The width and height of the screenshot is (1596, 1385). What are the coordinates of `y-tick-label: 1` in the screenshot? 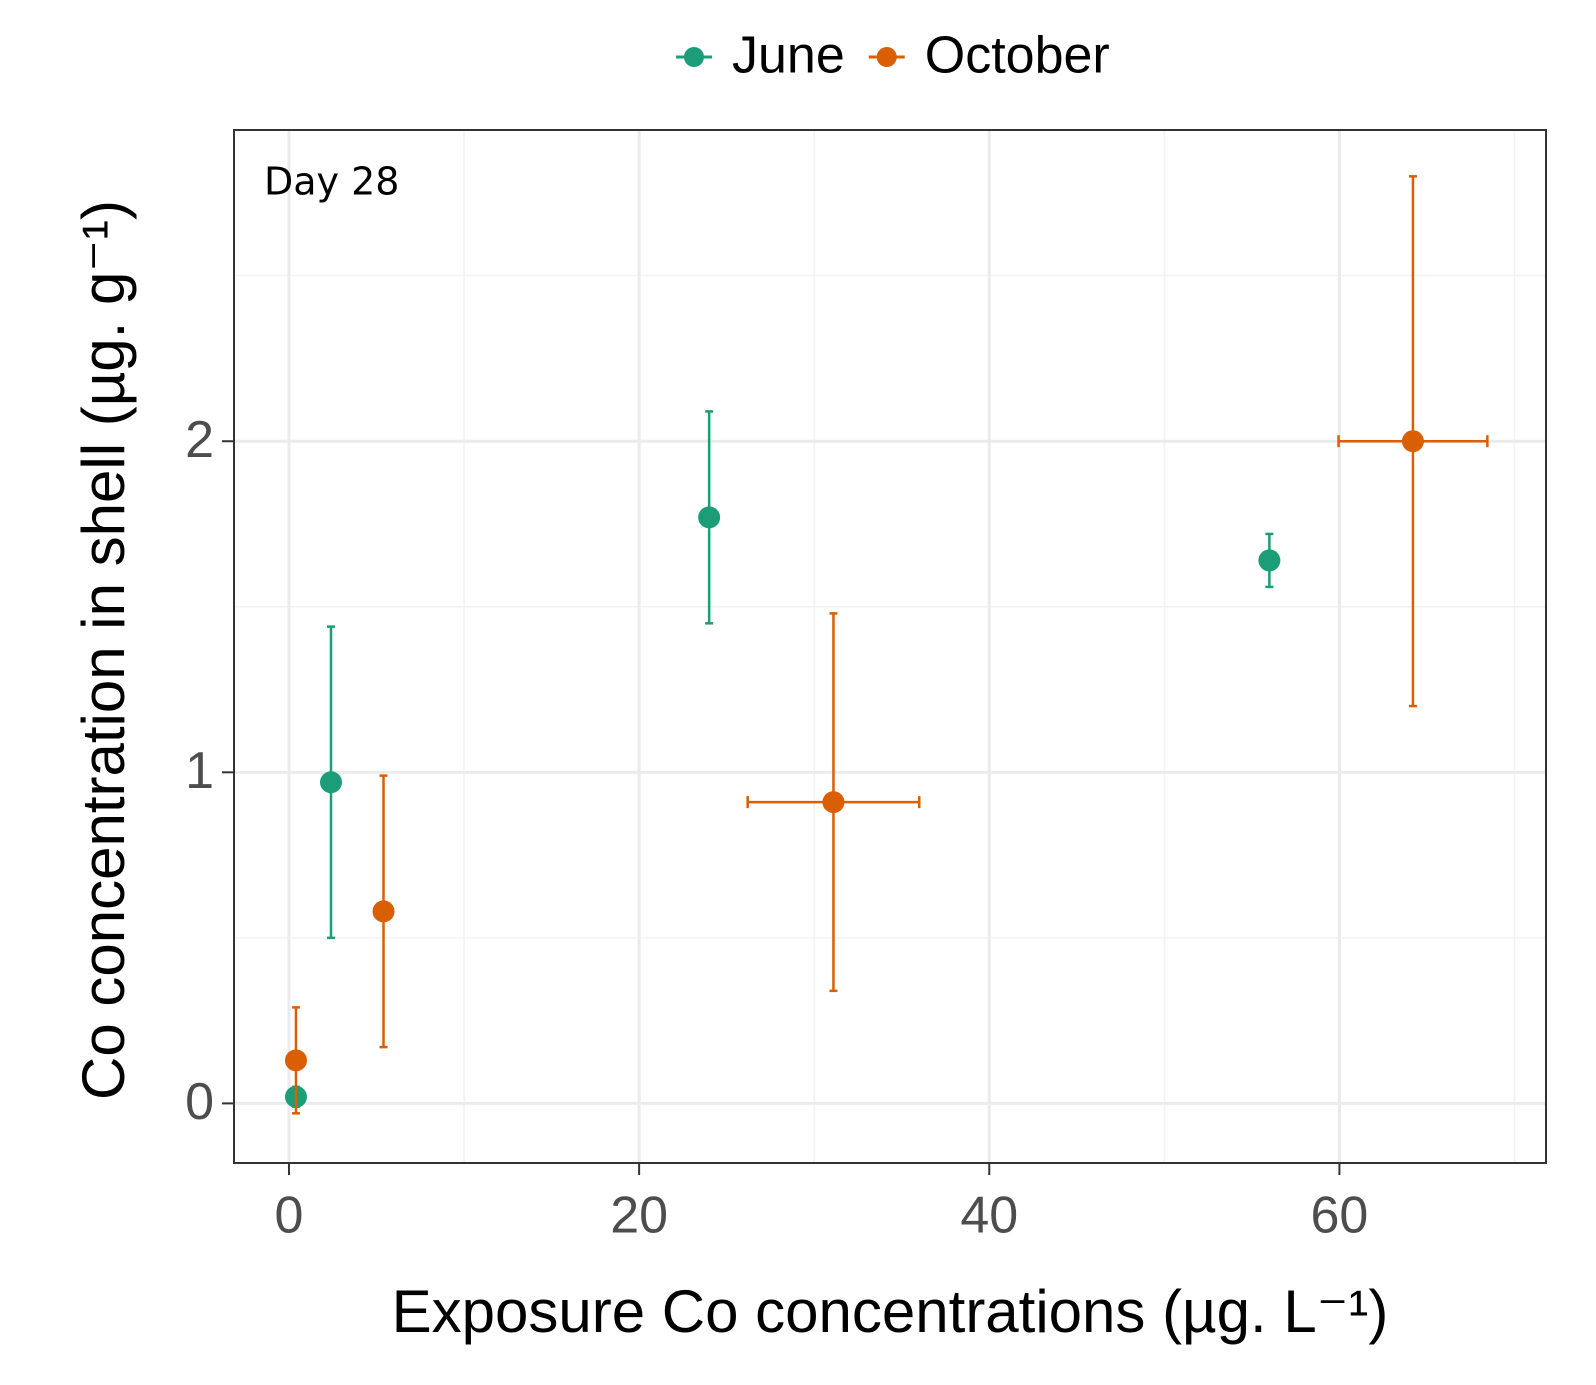 It's located at (199, 771).